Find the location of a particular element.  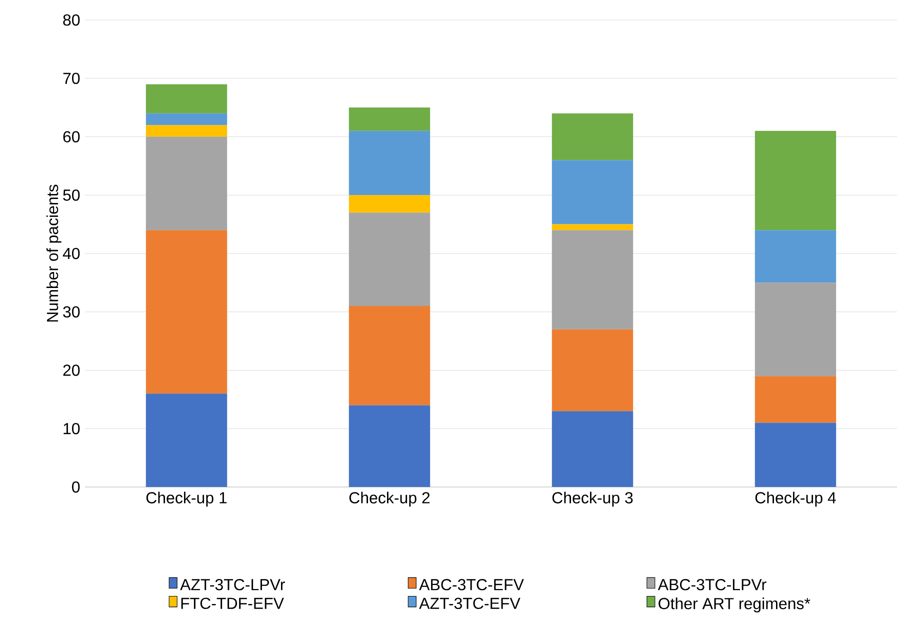

x-tick-label: Check-up 1 is located at coordinates (186, 499).